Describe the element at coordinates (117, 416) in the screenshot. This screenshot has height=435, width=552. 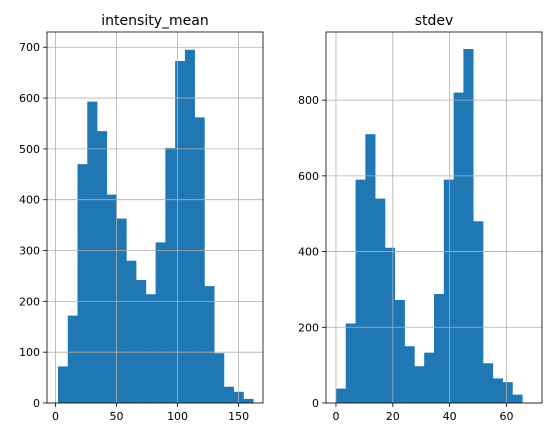
I see `intensity-mean-x-tick-label: 50` at that location.